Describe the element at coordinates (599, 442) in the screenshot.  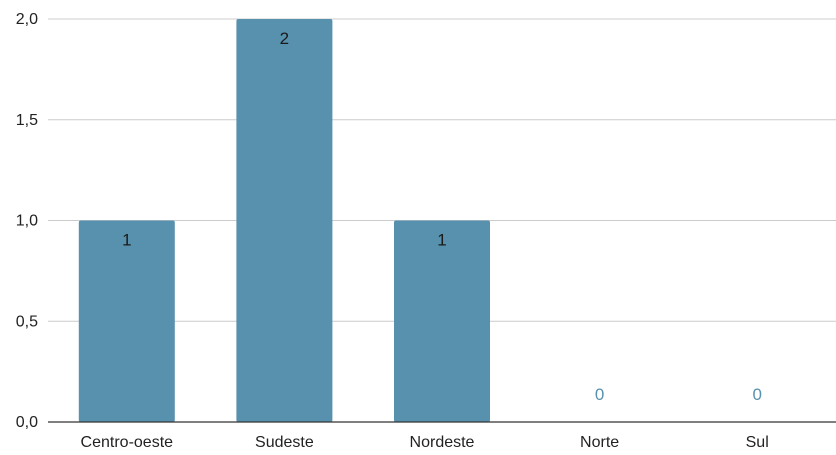
I see `x-tick-label: Norte` at that location.